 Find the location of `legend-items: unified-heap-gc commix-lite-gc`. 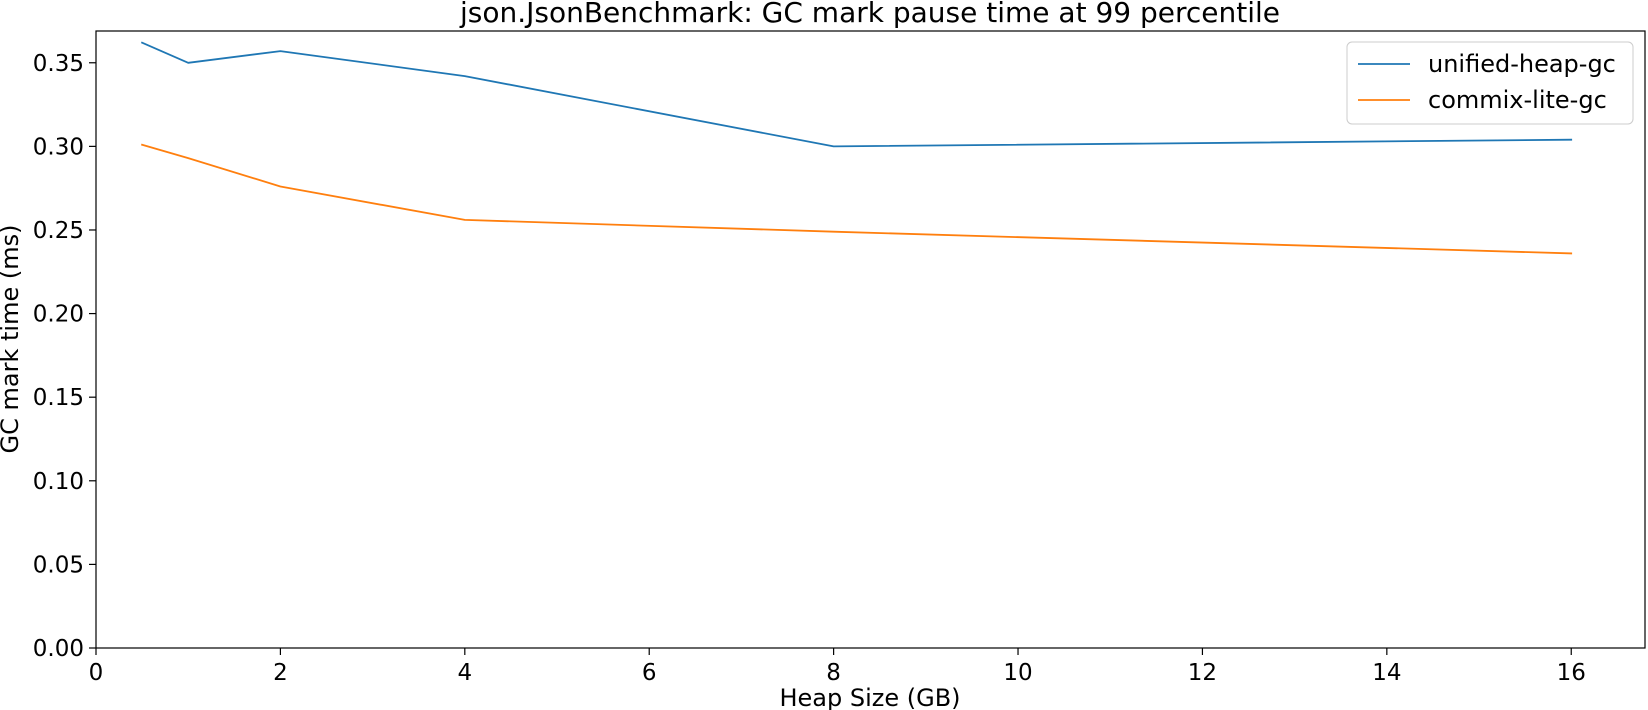

legend-items: unified-heap-gc commix-lite-gc is located at coordinates (1487, 82).